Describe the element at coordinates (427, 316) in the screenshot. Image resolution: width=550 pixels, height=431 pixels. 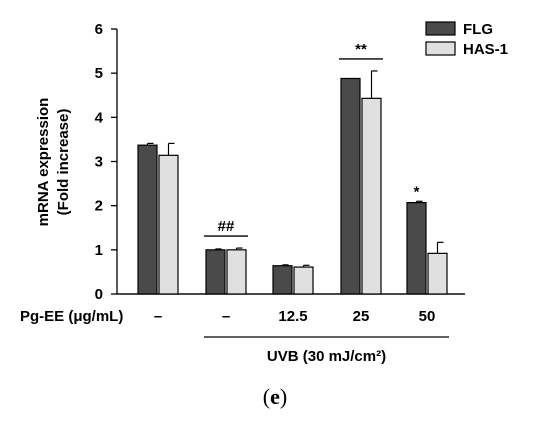
I see `x-category-label: 50` at that location.